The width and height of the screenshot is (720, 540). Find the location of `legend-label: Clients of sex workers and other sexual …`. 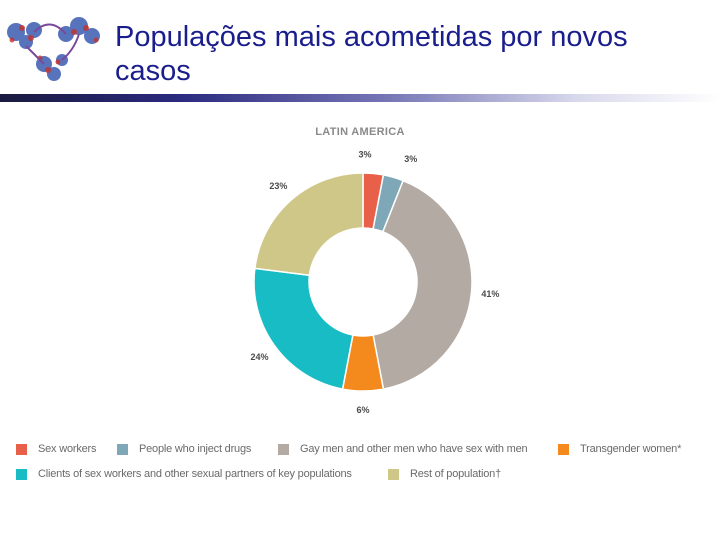

legend-label: Clients of sex workers and other sexual … is located at coordinates (195, 474).